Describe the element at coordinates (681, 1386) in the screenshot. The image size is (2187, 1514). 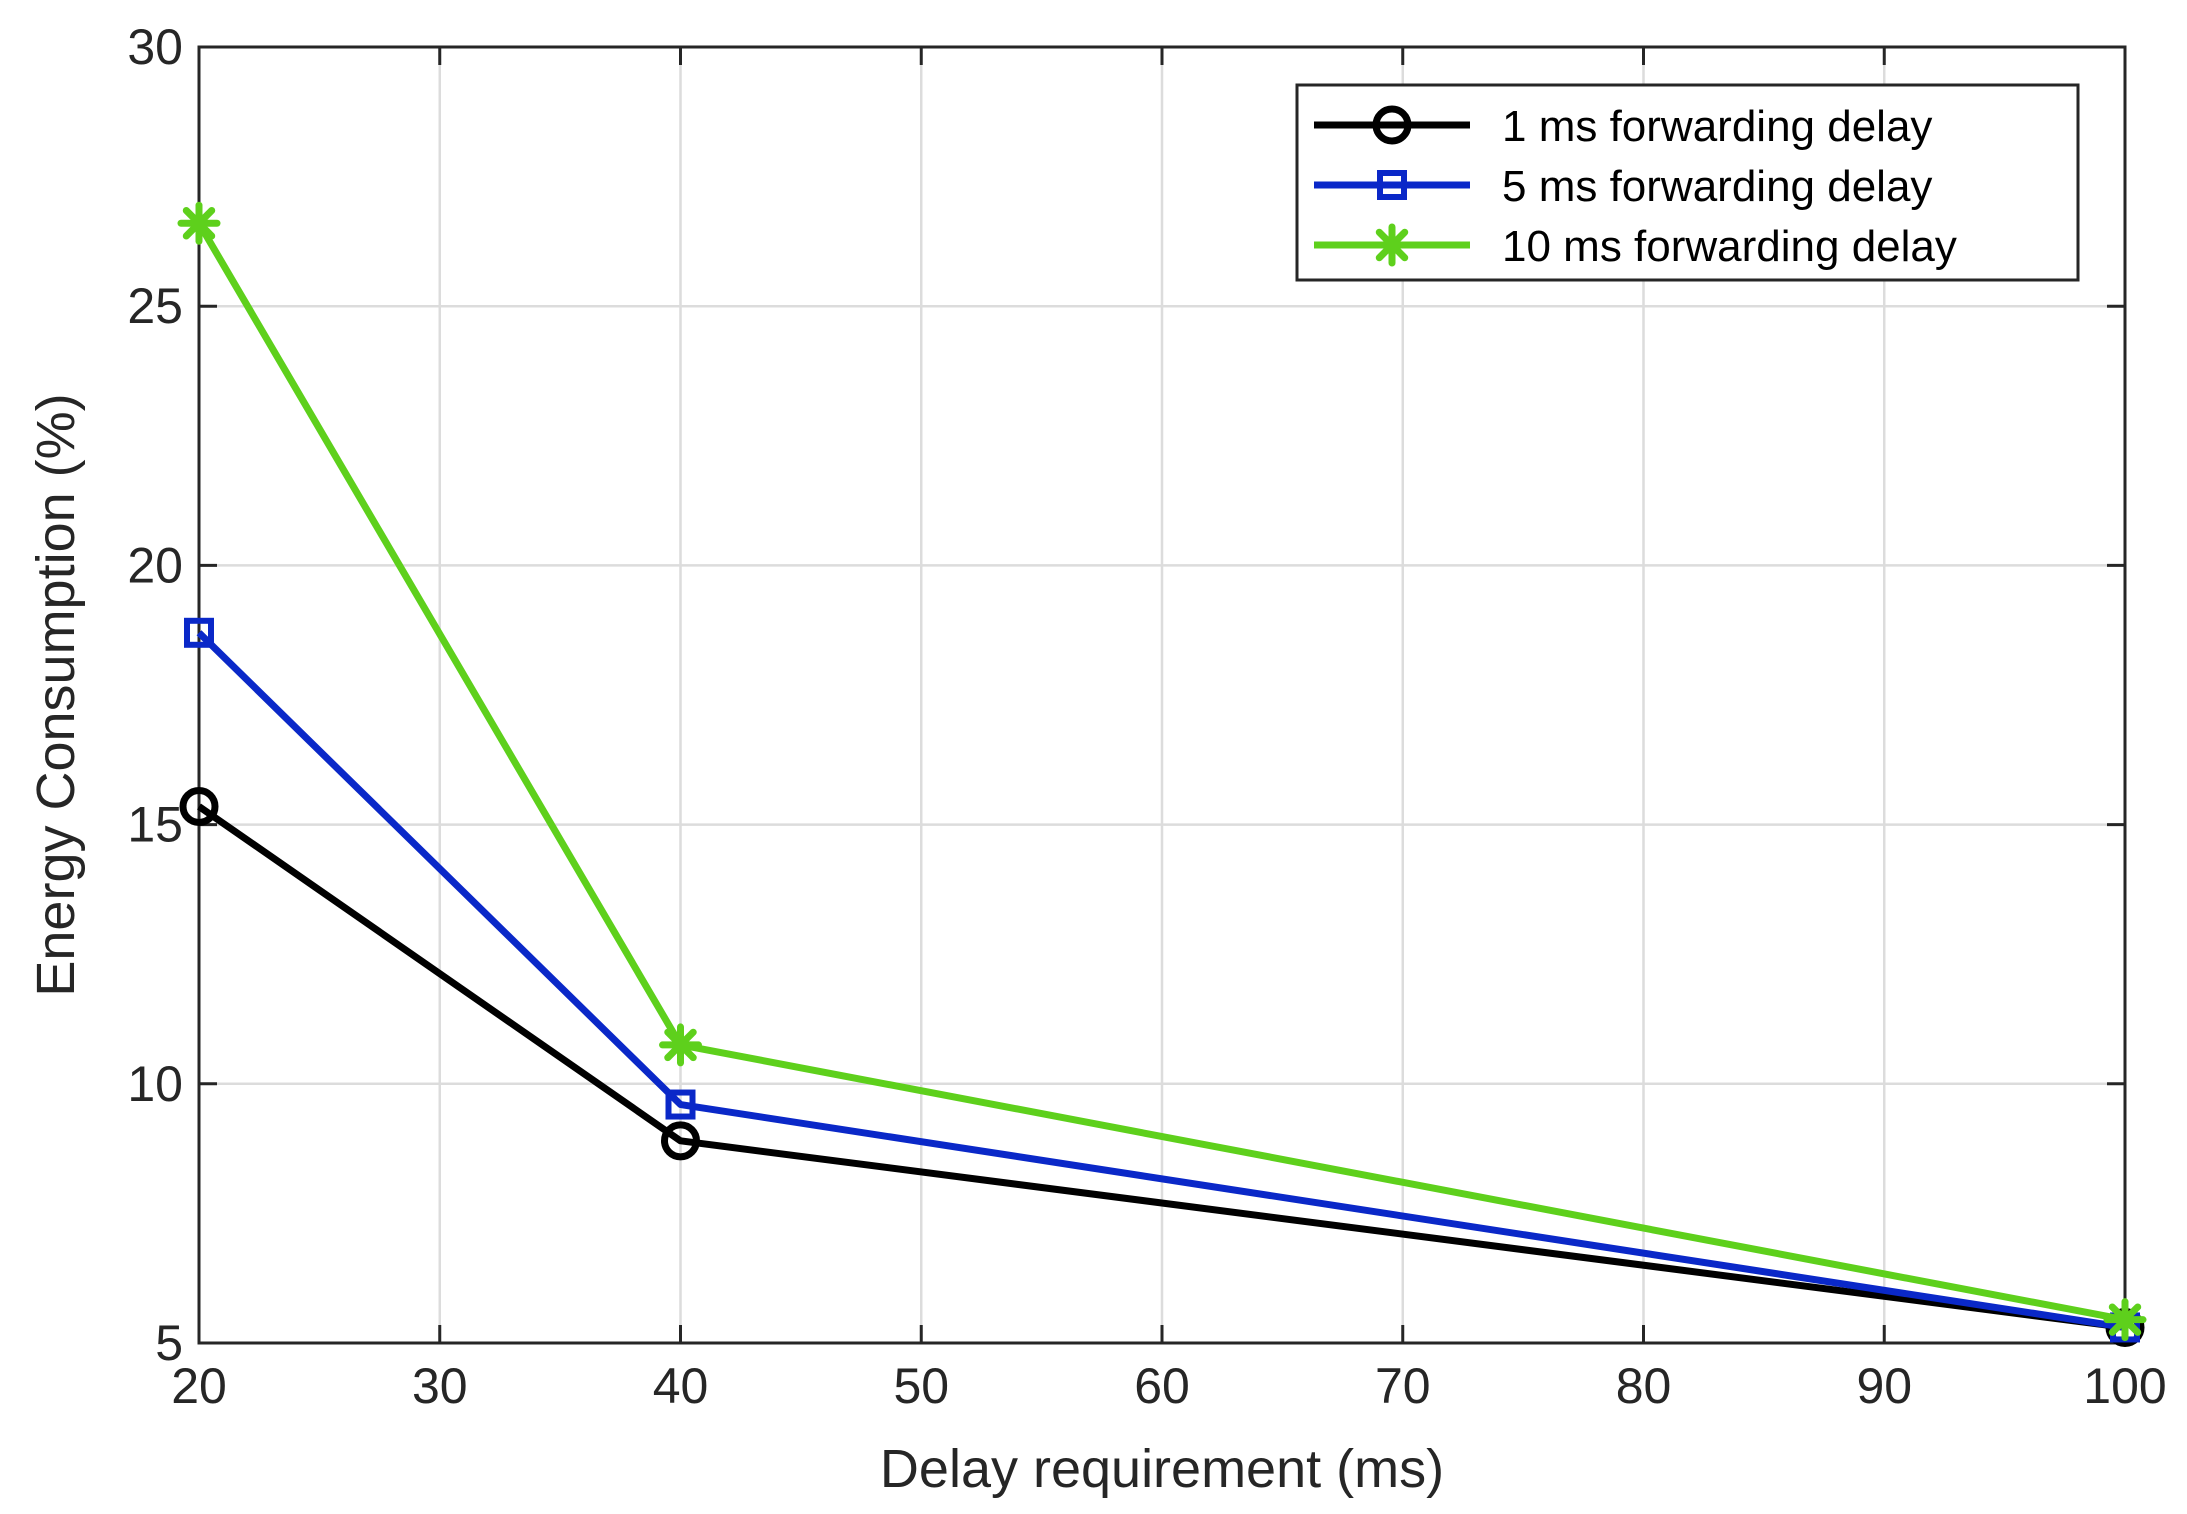
I see `x-tick-label: 40` at that location.